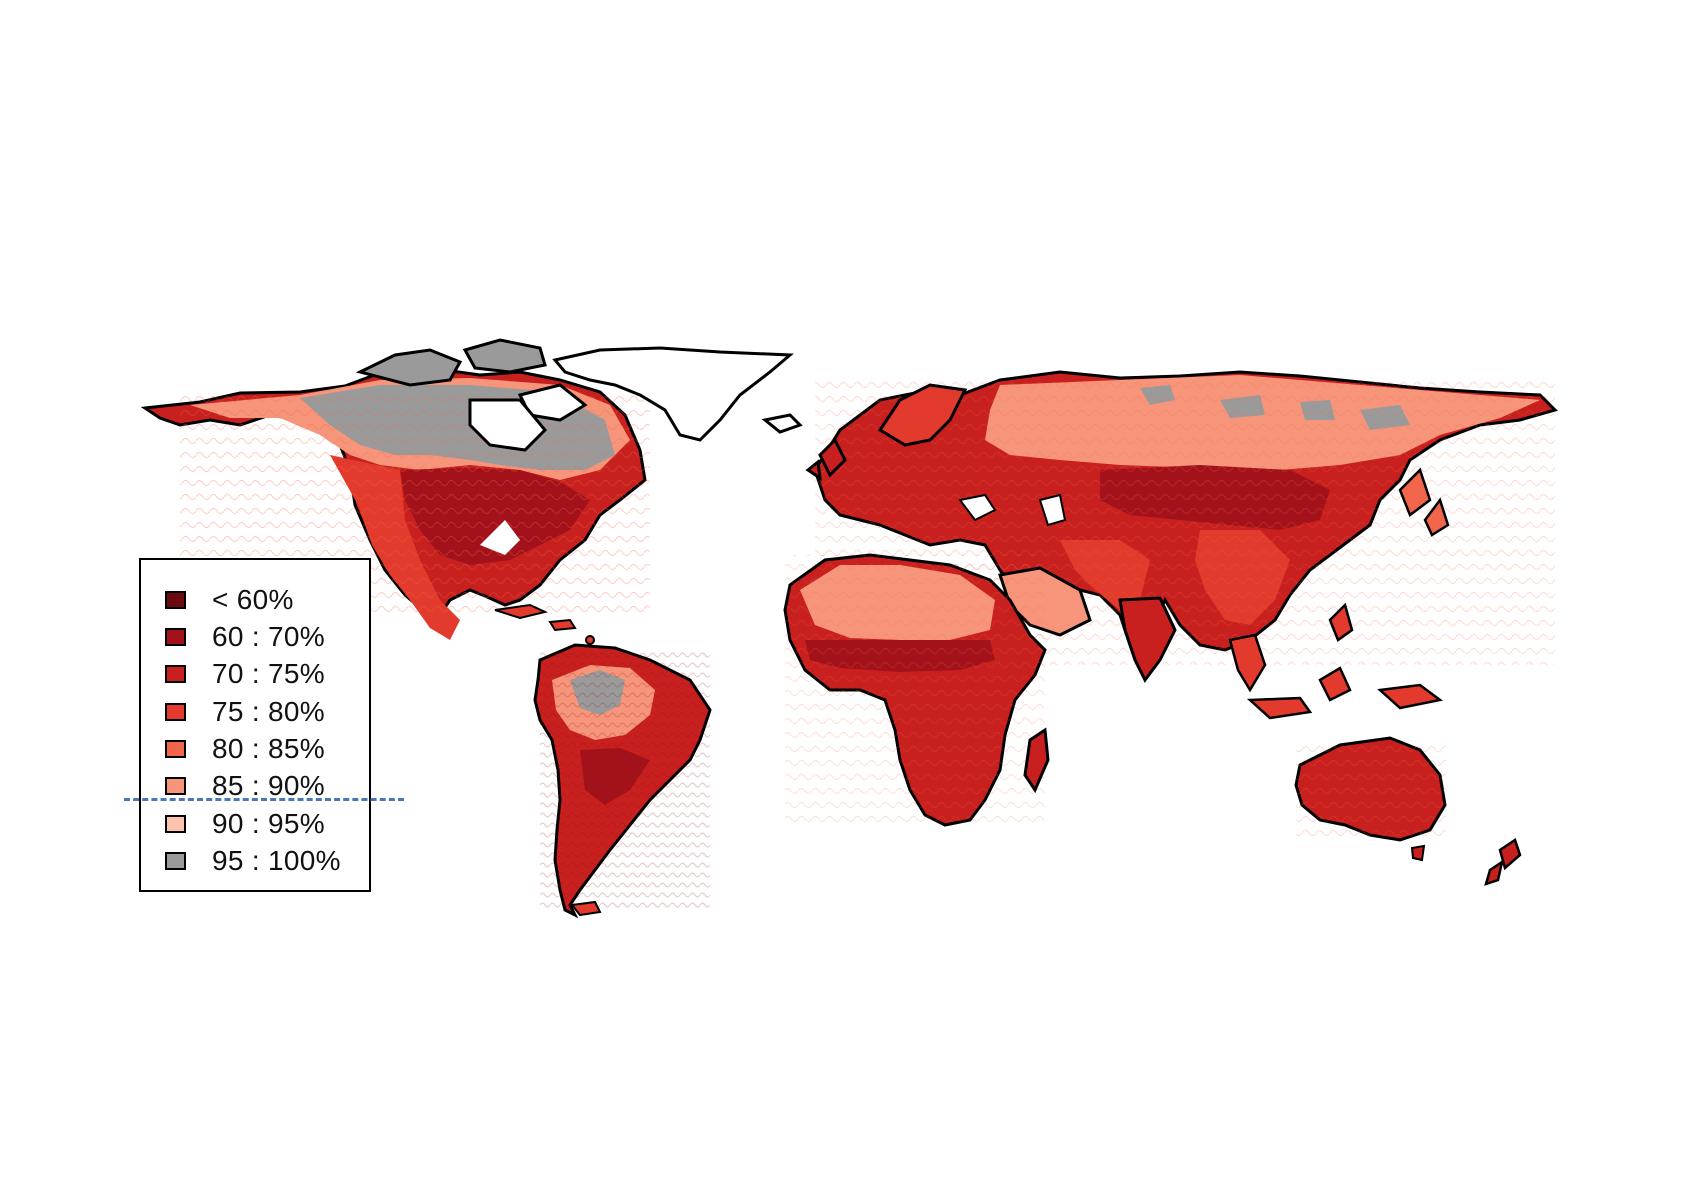 This screenshot has width=1684, height=1190. What do you see at coordinates (268, 711) in the screenshot?
I see `legend-label: 75 : 80%` at bounding box center [268, 711].